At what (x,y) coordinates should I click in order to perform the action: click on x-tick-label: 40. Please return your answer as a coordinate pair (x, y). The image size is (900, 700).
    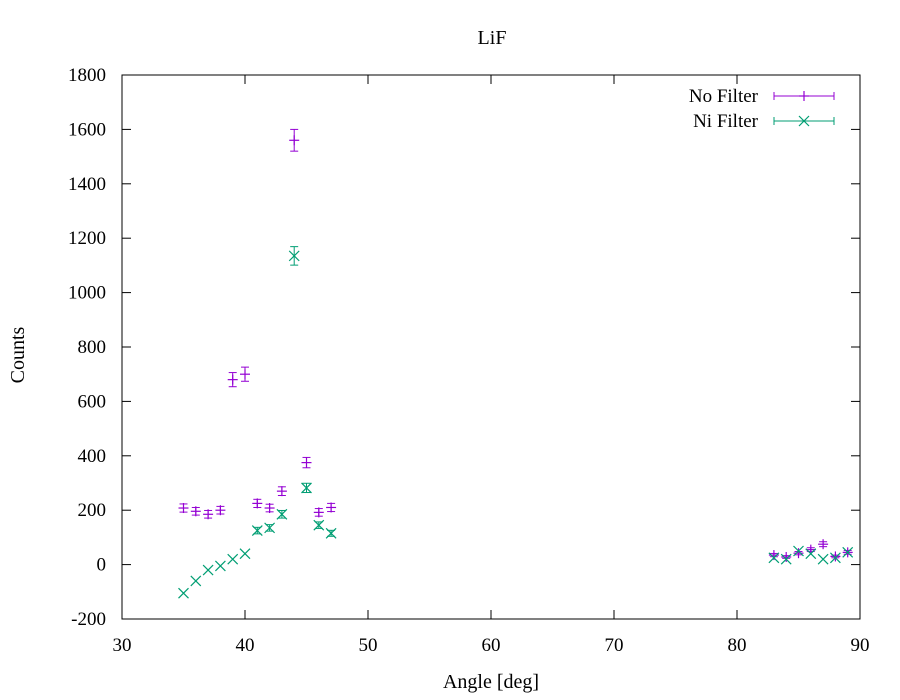
    Looking at the image, I should click on (245, 645).